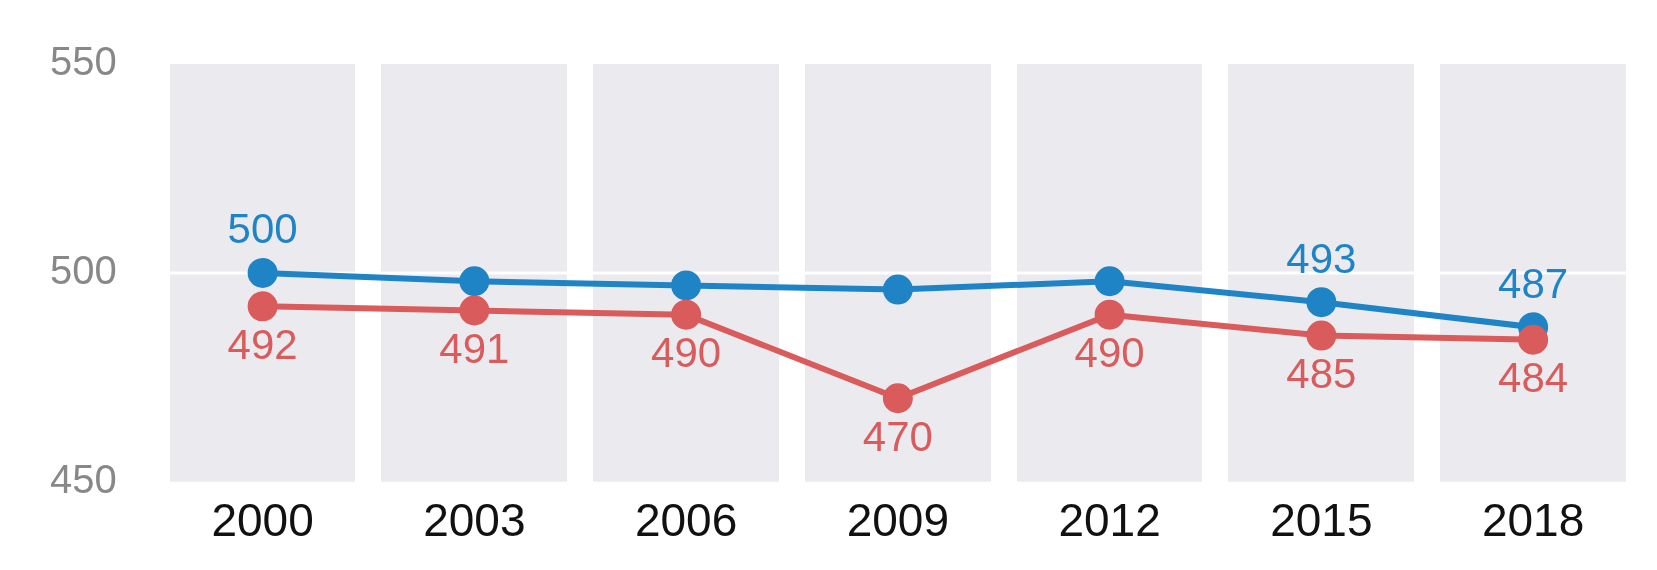  I want to click on x-tick-label: 2003, so click(474, 520).